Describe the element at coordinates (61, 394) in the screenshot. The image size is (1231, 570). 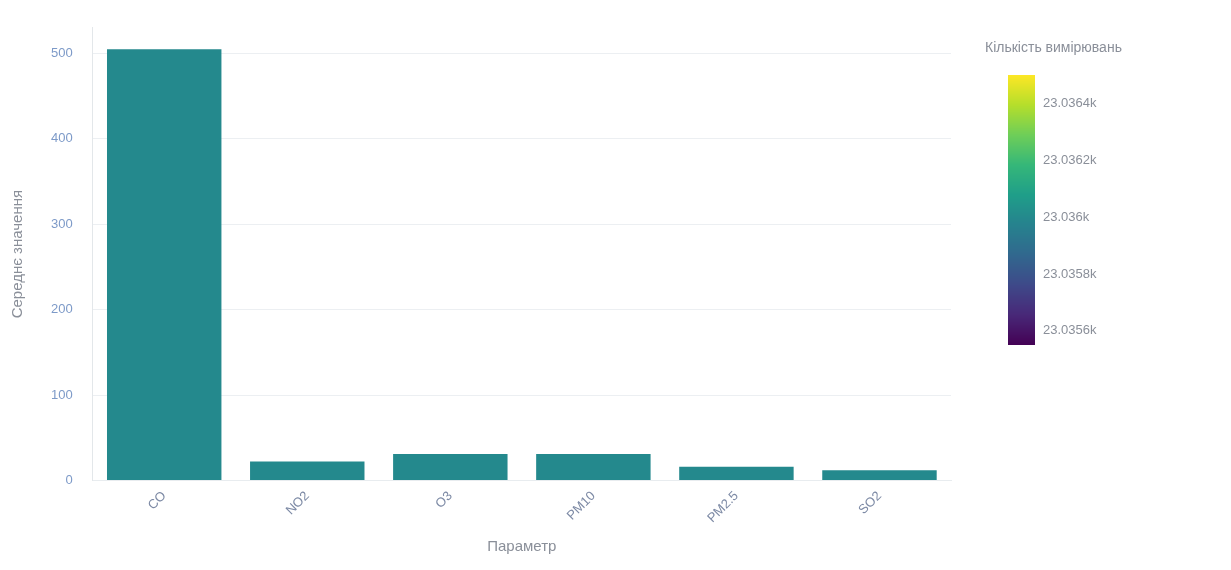
I see `y-tick-label: 100` at that location.